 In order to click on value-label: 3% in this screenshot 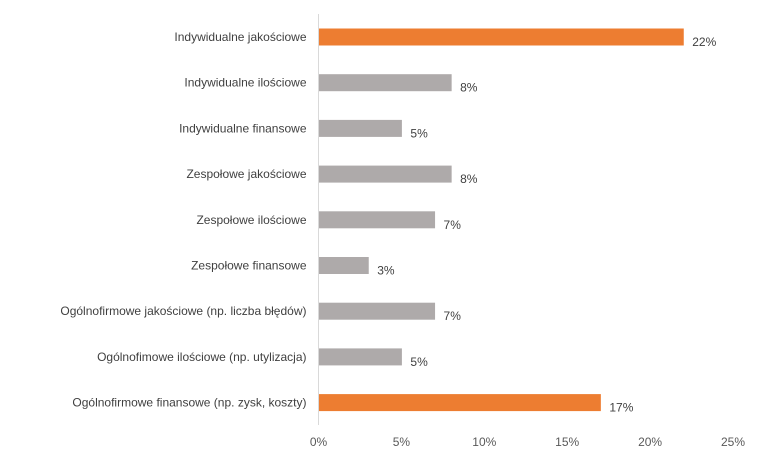, I will do `click(386, 271)`.